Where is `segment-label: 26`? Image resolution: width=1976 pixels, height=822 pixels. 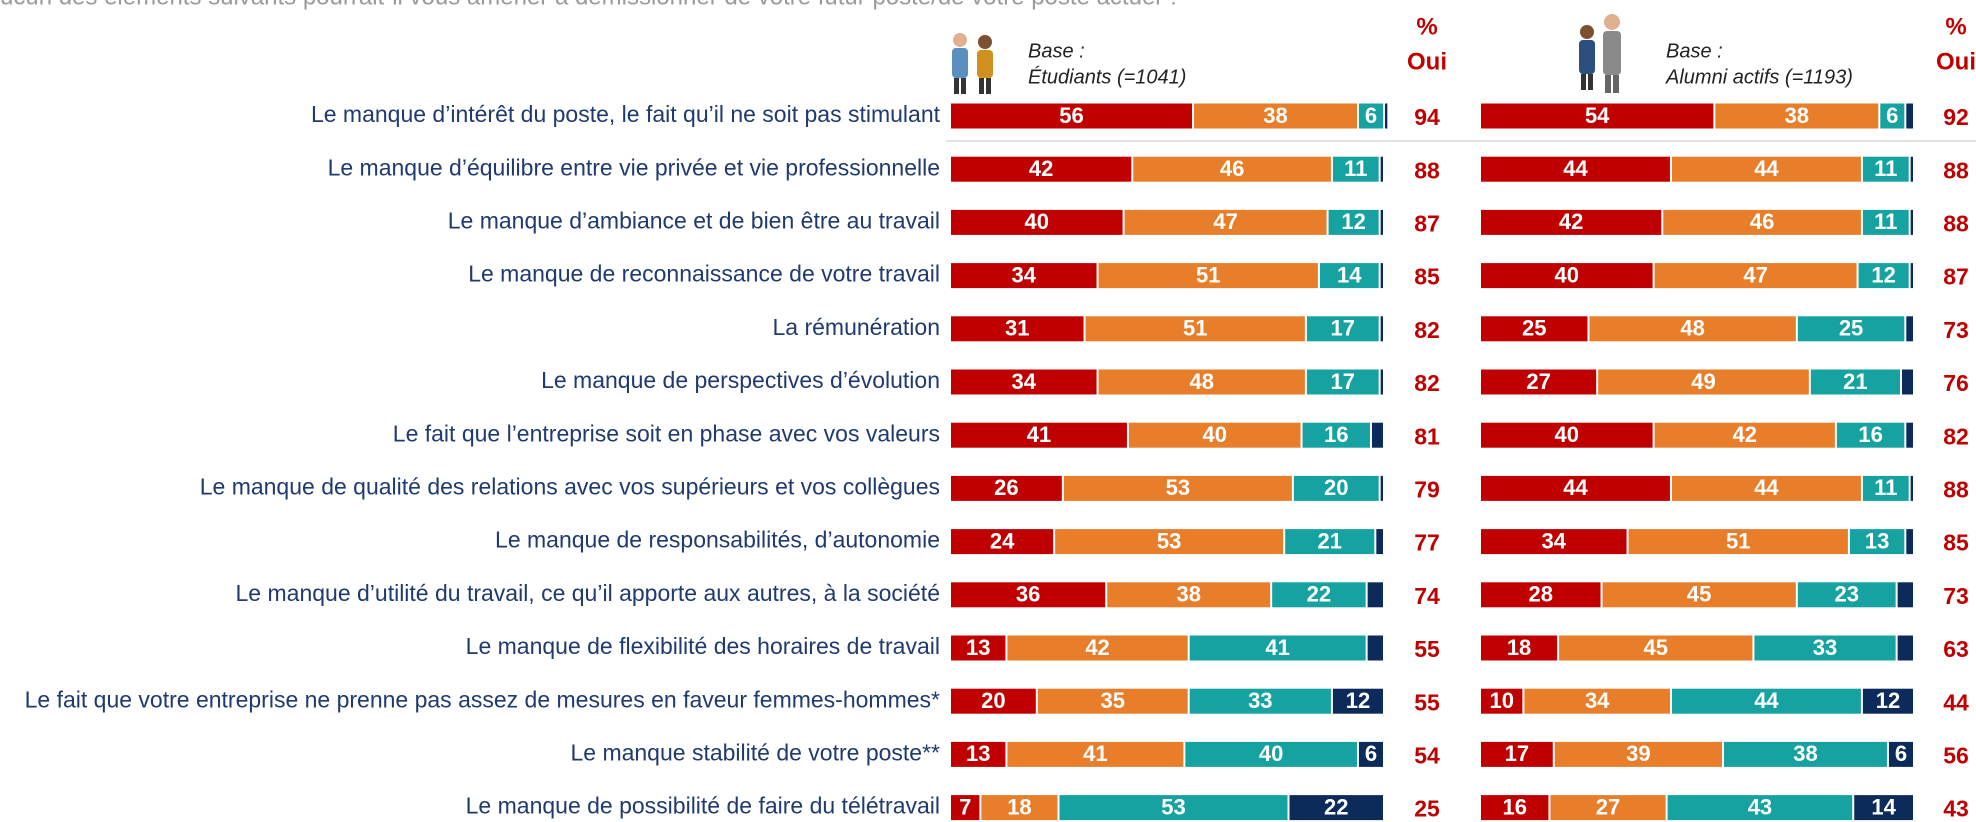
segment-label: 26 is located at coordinates (1006, 487).